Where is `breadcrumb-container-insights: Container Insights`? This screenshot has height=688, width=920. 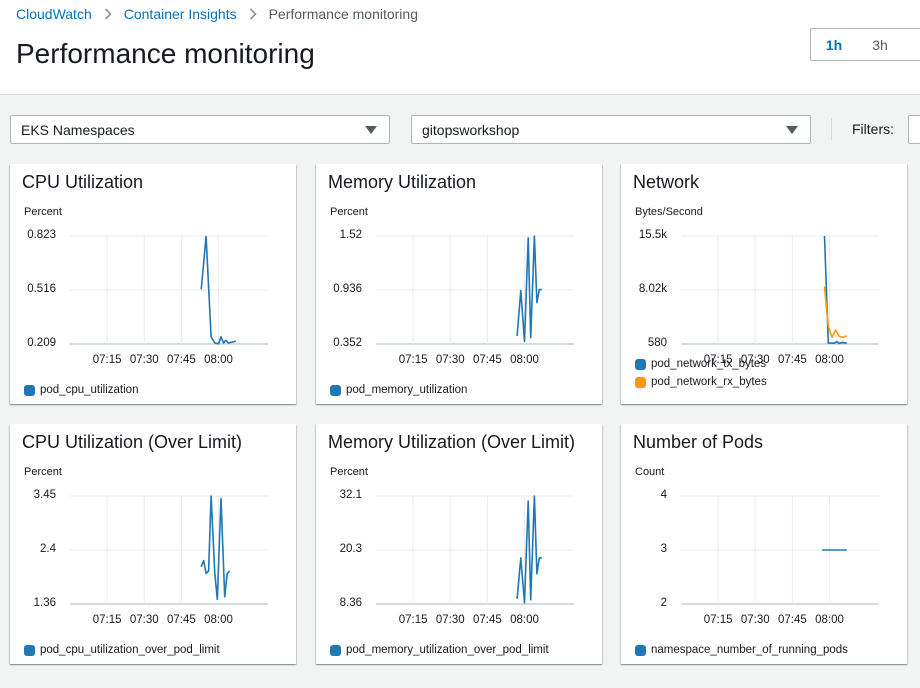 breadcrumb-container-insights: Container Insights is located at coordinates (180, 14).